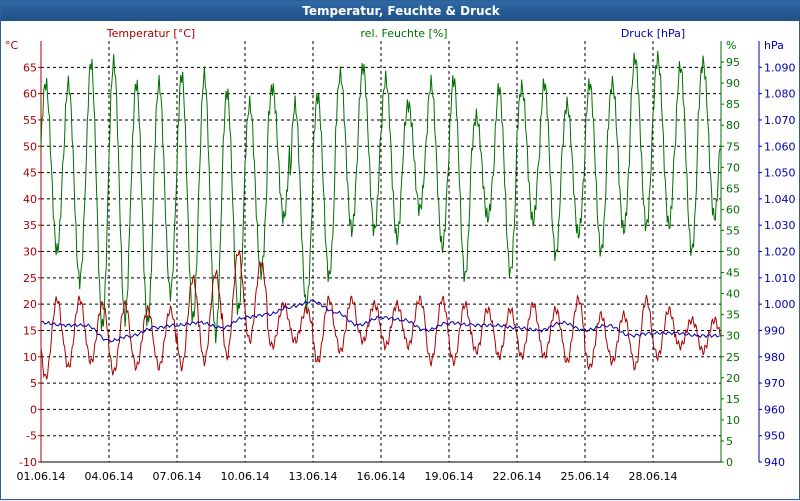 The image size is (800, 501). I want to click on window-title: Temperatur, Feuchte & Druck, so click(401, 11).